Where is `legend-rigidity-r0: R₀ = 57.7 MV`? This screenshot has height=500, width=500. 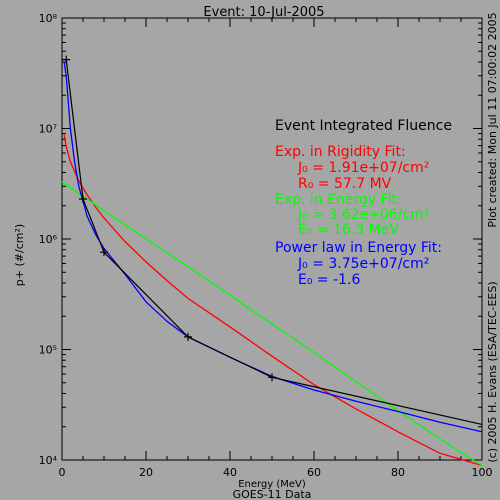
legend-rigidity-r0: R₀ = 57.7 MV is located at coordinates (345, 184).